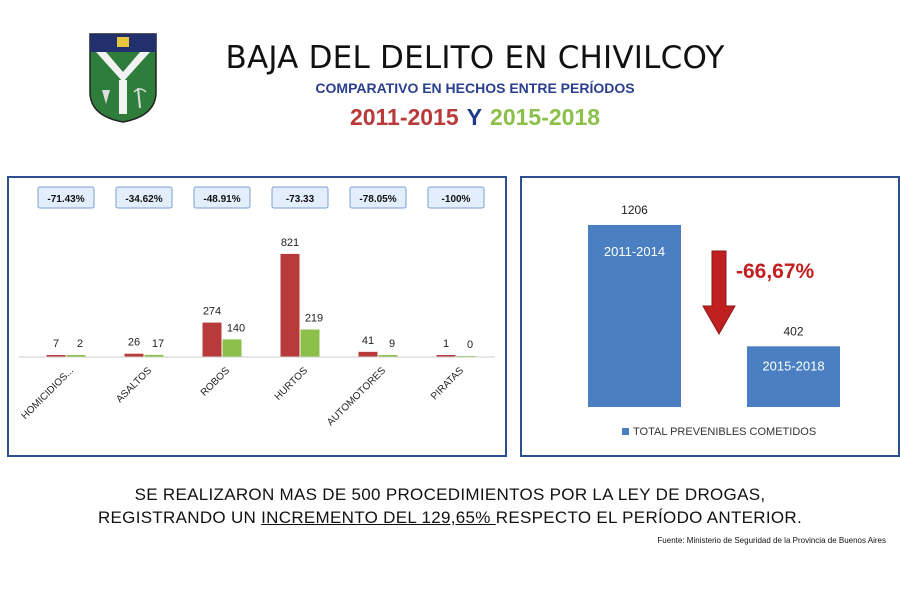 The image size is (900, 599). I want to click on value-label-period-b: 17, so click(158, 344).